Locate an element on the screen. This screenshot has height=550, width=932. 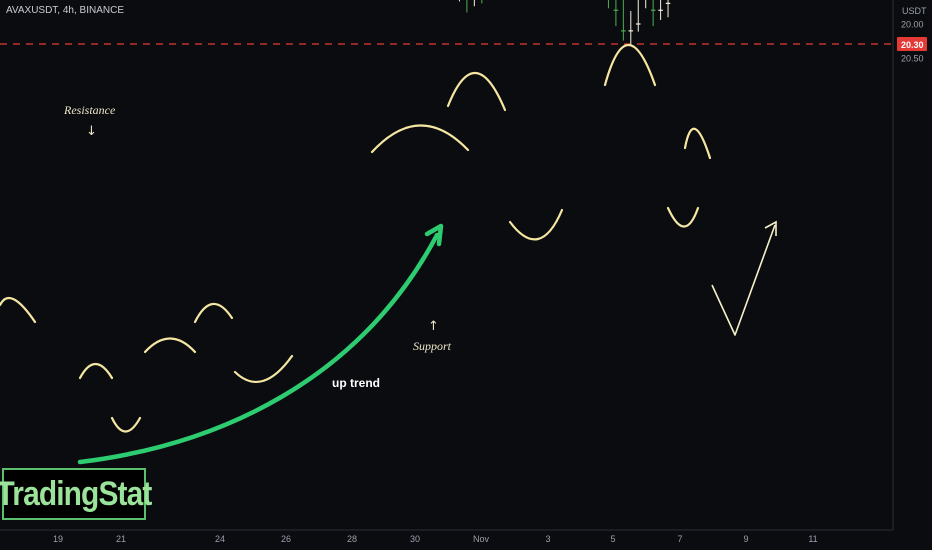
time-tick-label: 11 is located at coordinates (812, 539).